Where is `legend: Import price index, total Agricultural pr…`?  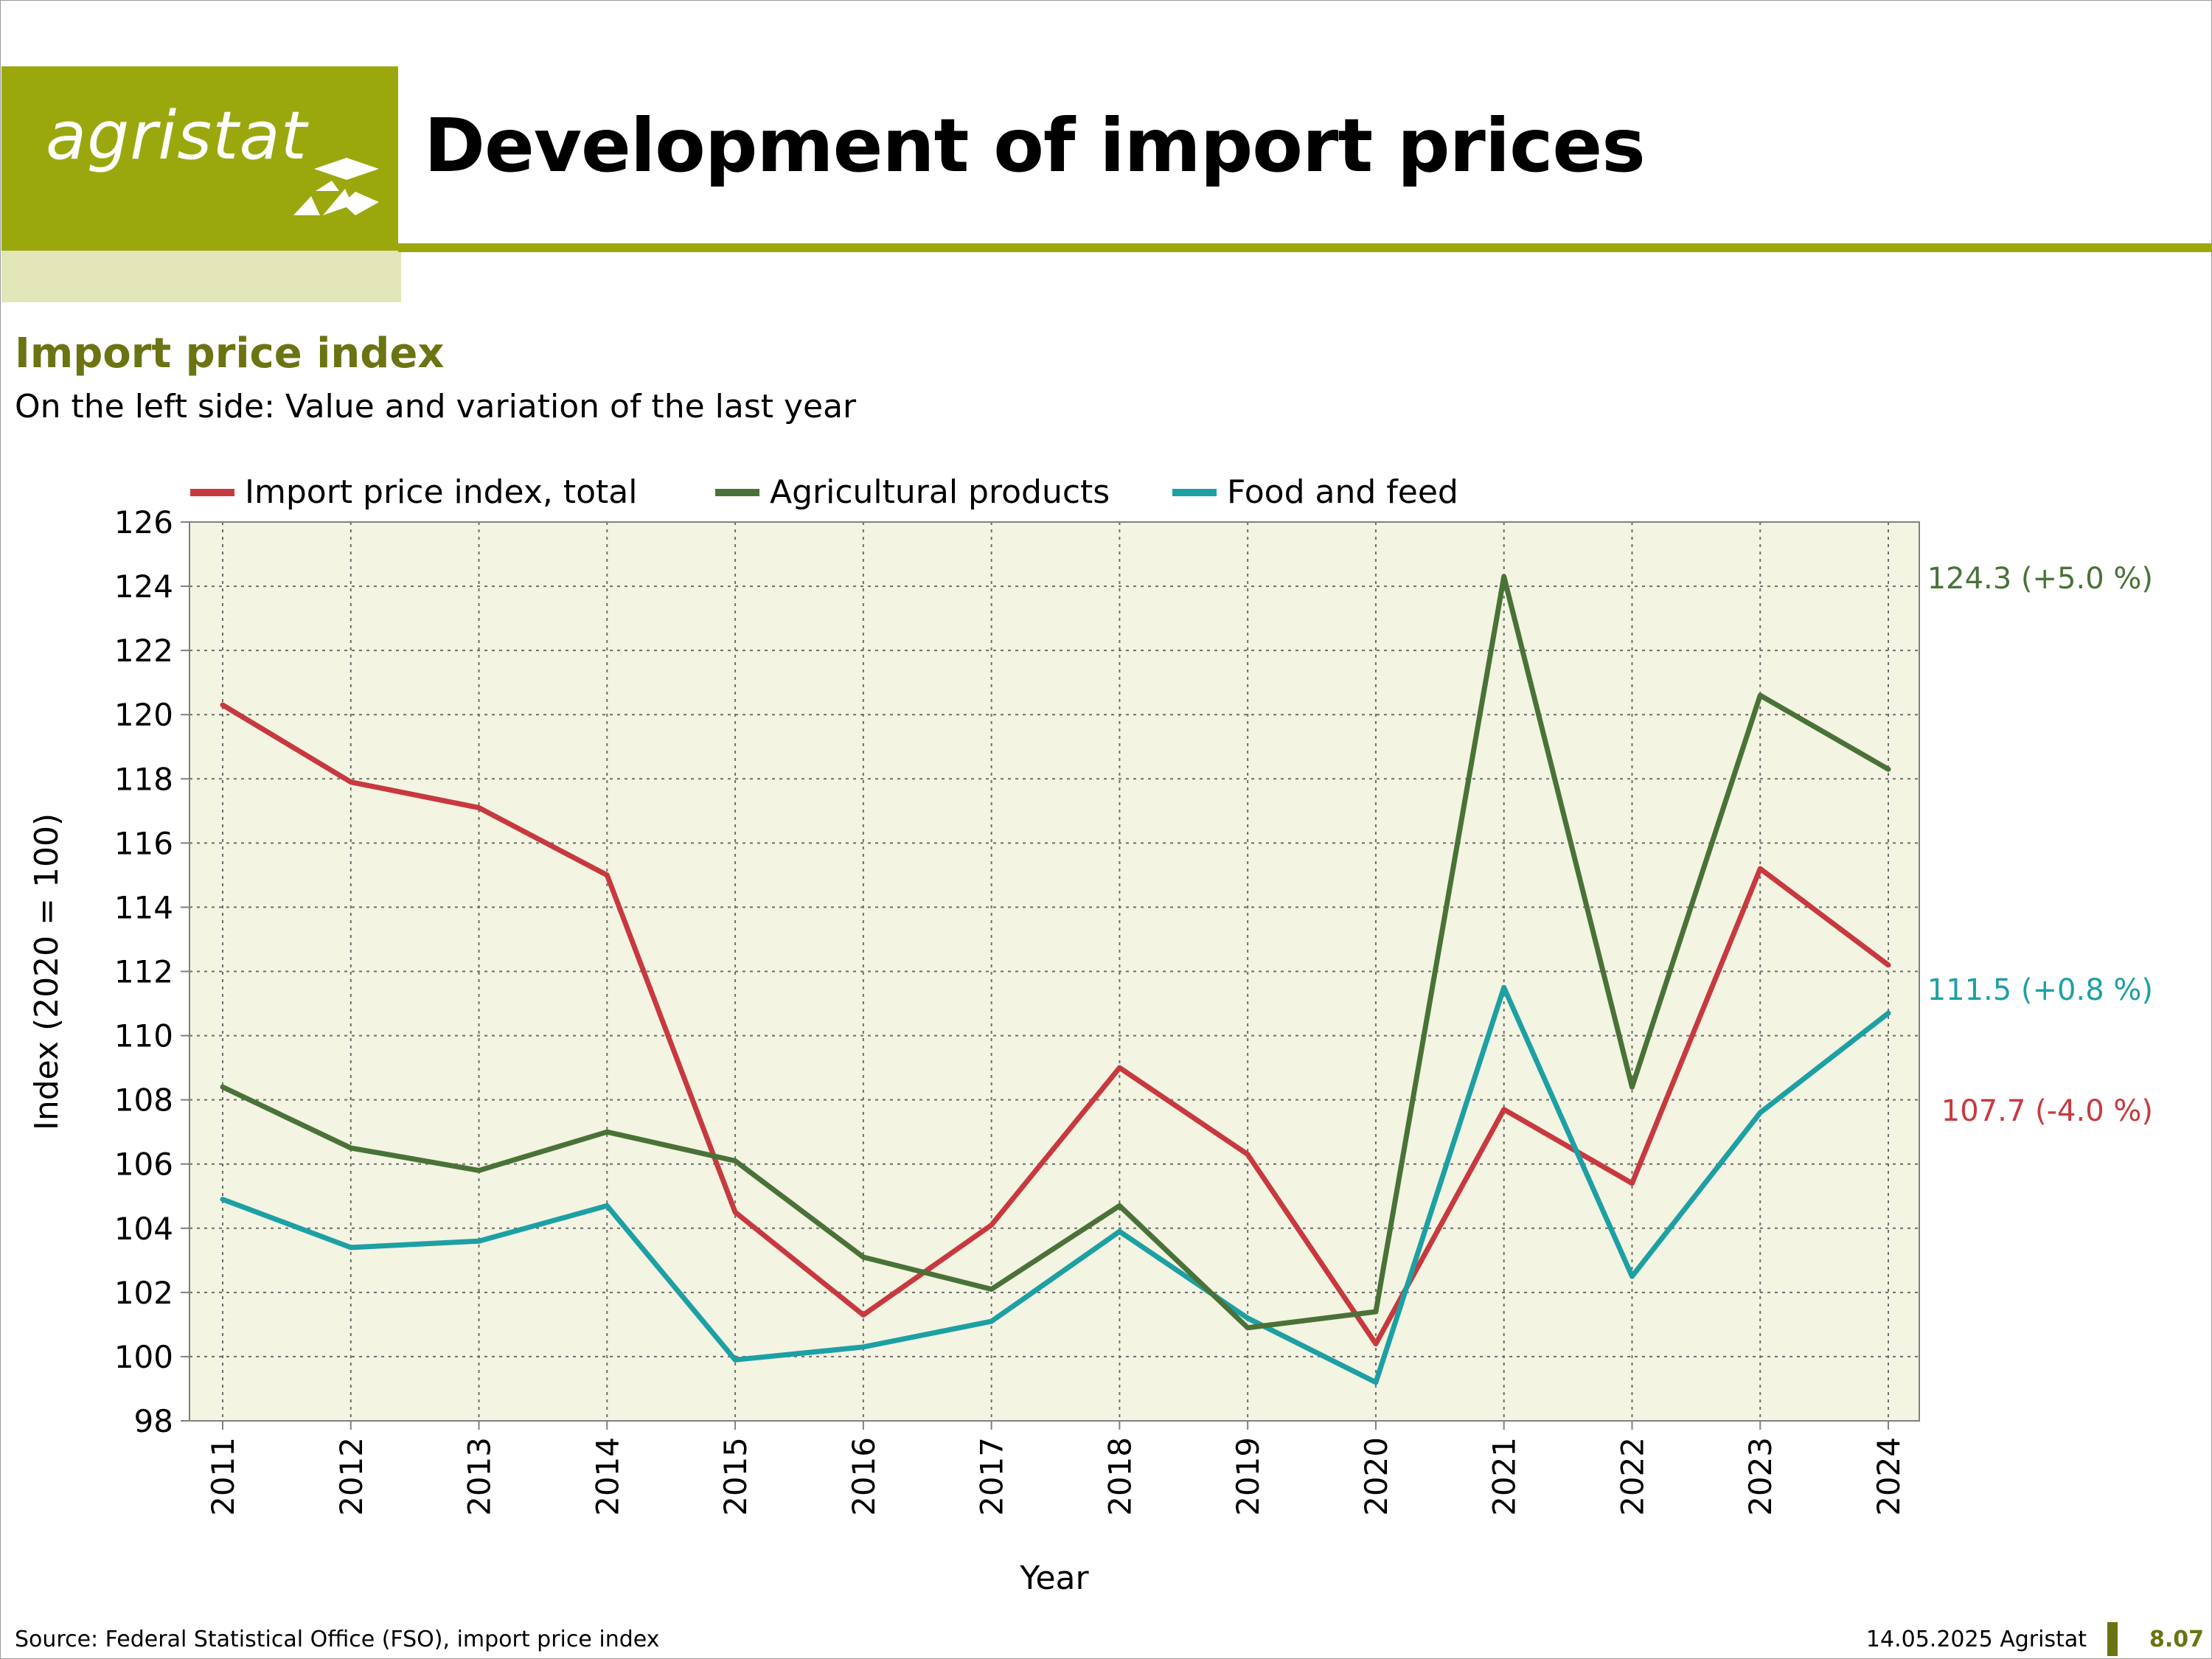
legend: Import price index, total Agricultural pr… is located at coordinates (824, 492).